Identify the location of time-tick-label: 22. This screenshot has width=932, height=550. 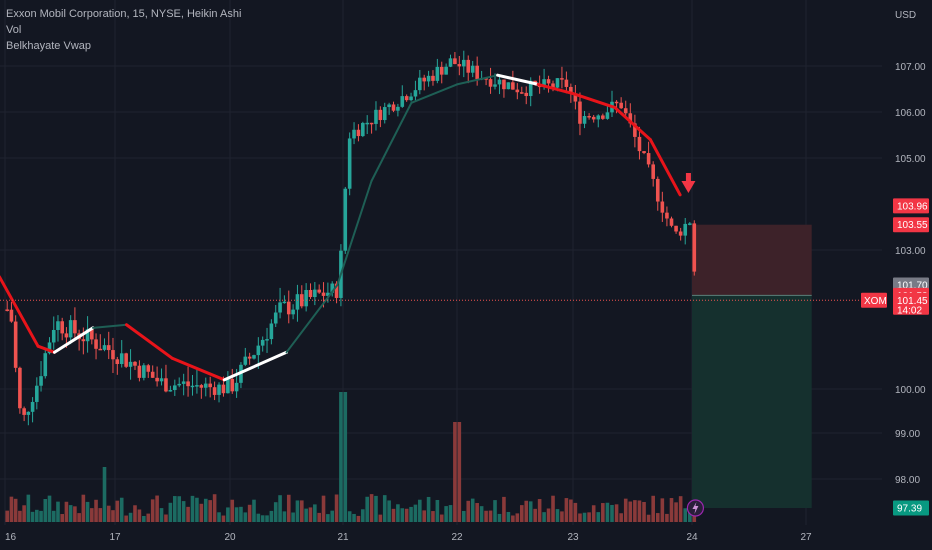
(457, 537).